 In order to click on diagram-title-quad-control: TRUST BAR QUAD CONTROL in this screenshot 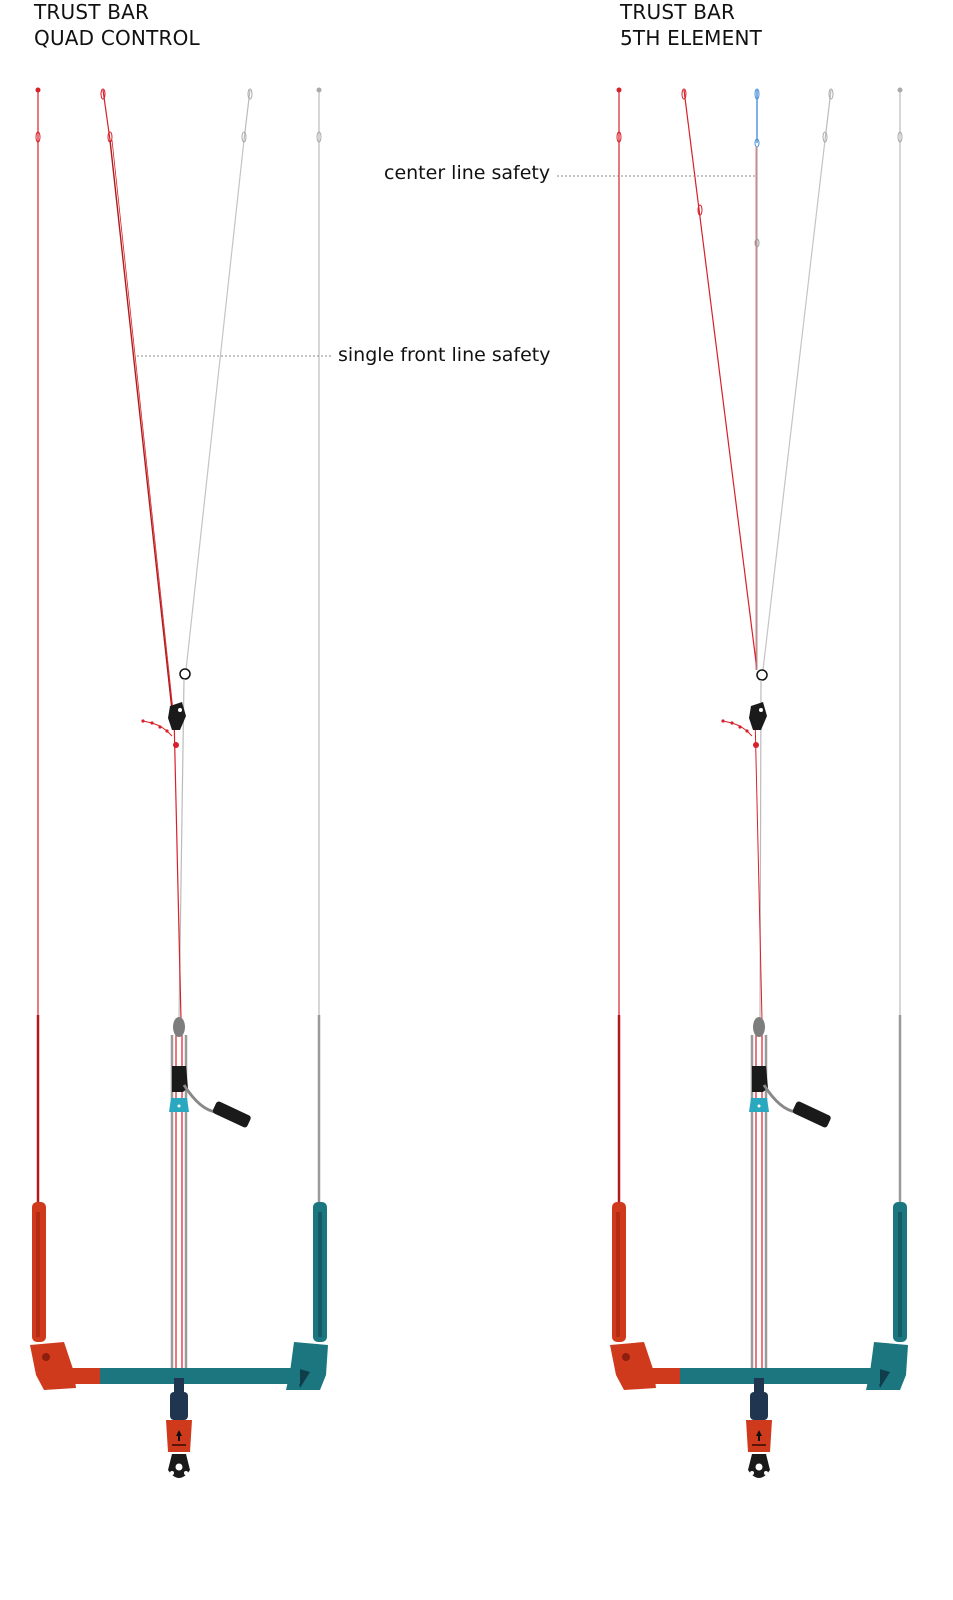, I will do `click(117, 25)`.